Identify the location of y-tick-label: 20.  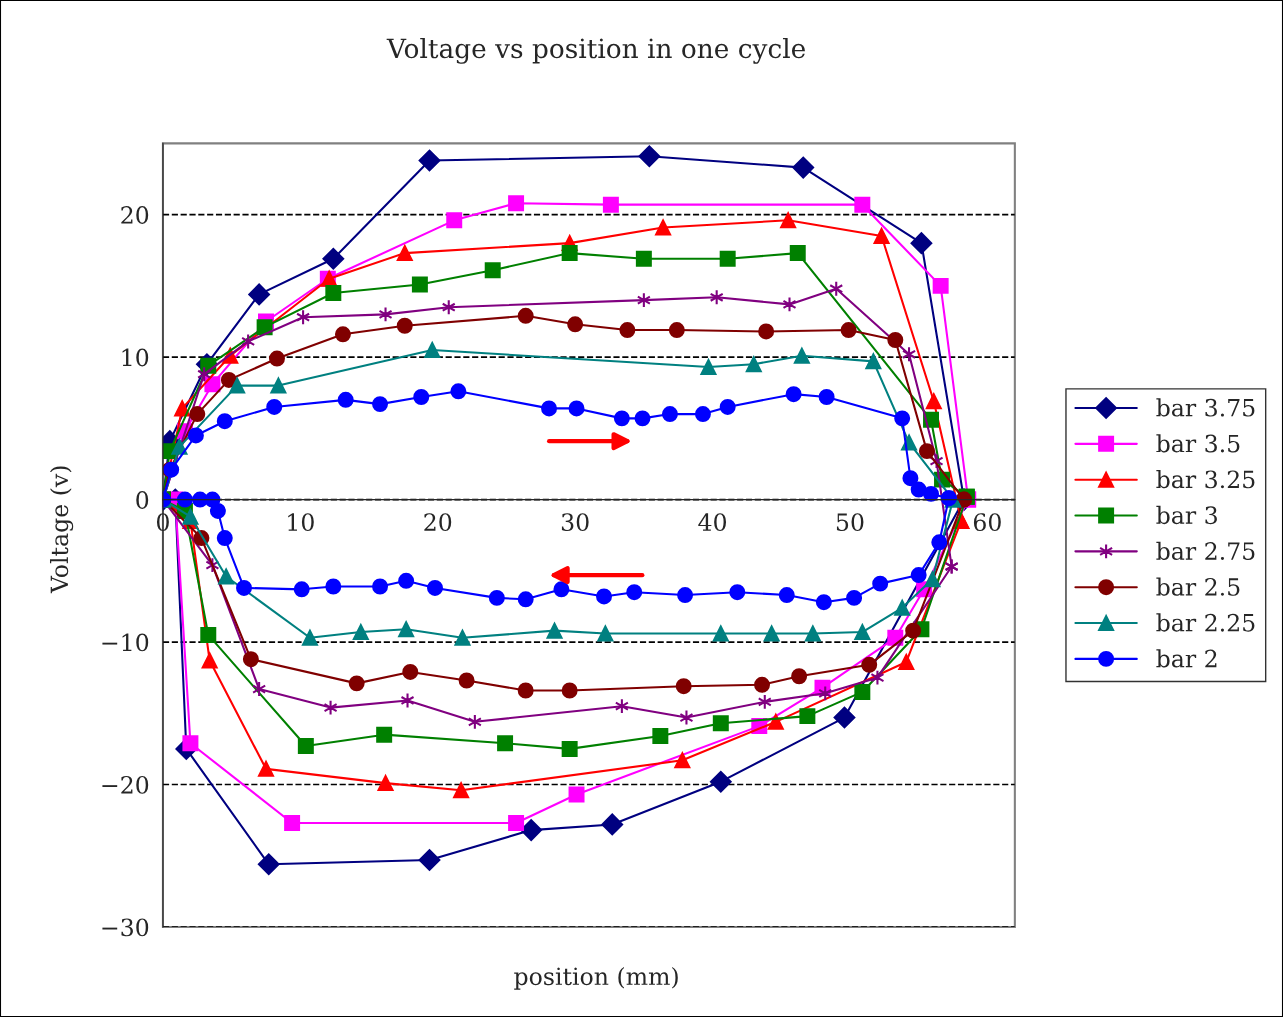
(135, 215).